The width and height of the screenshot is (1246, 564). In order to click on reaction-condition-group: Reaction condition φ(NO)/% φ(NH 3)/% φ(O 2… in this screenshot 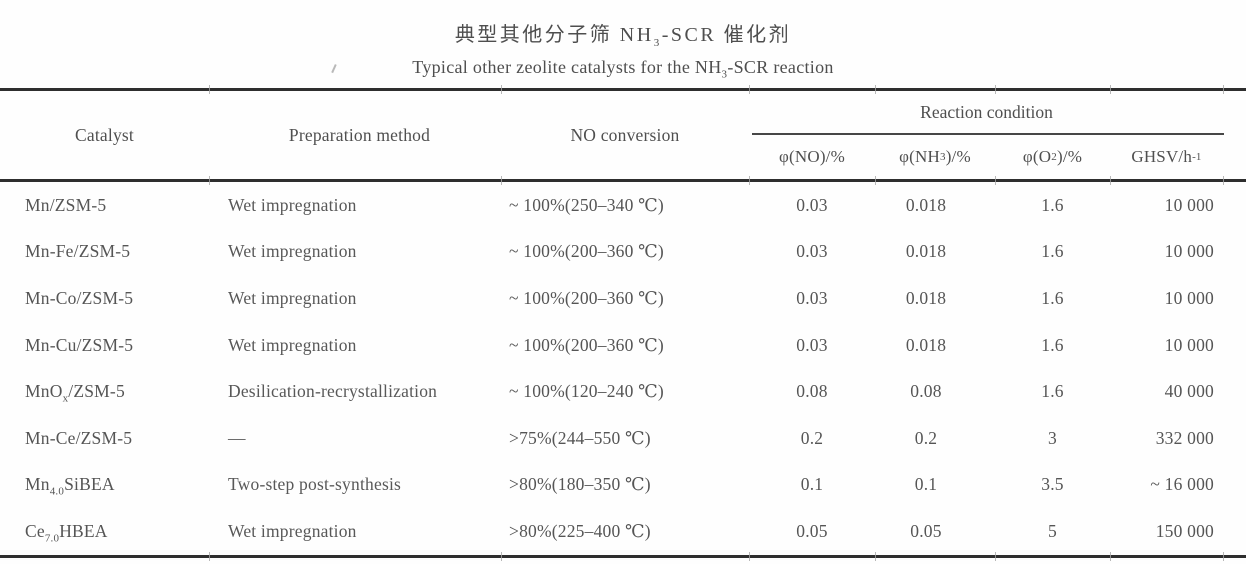, I will do `click(997, 135)`.